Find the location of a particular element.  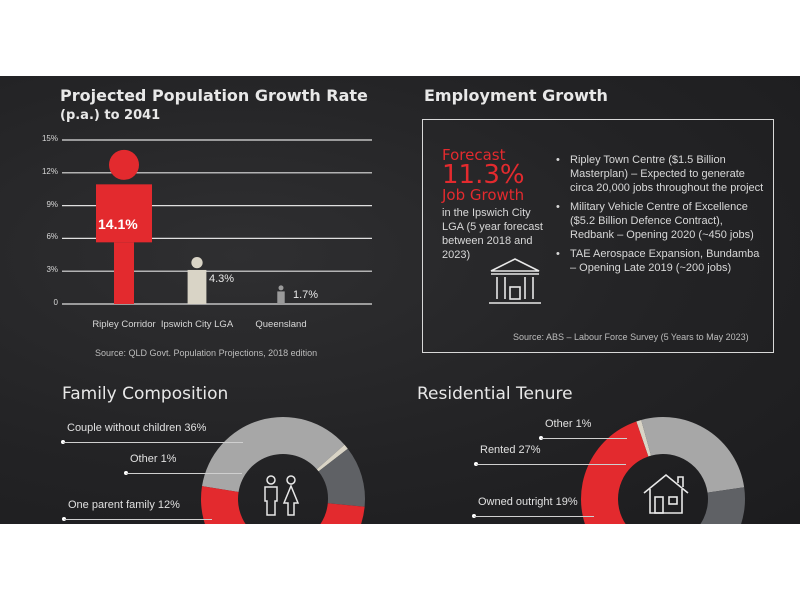

forecast-label: Forecast is located at coordinates (474, 155).